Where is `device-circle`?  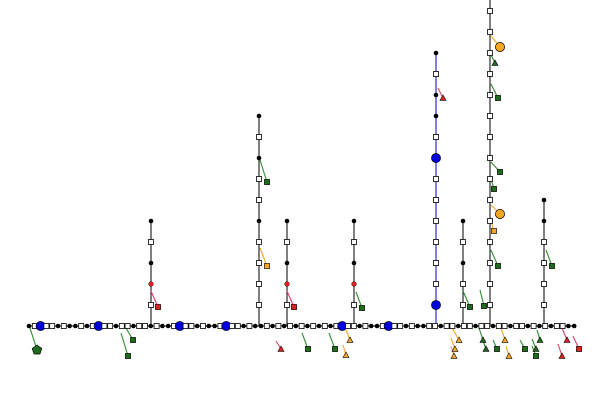 device-circle is located at coordinates (500, 214).